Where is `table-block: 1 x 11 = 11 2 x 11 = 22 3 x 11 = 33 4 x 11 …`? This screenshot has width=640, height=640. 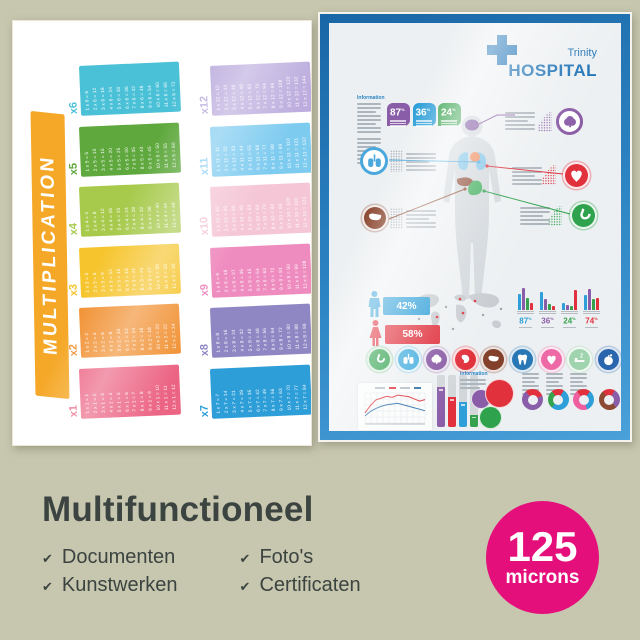
table-block: 1 x 11 = 11 2 x 11 = 22 3 x 11 = 33 4 x 11 … is located at coordinates (260, 150).